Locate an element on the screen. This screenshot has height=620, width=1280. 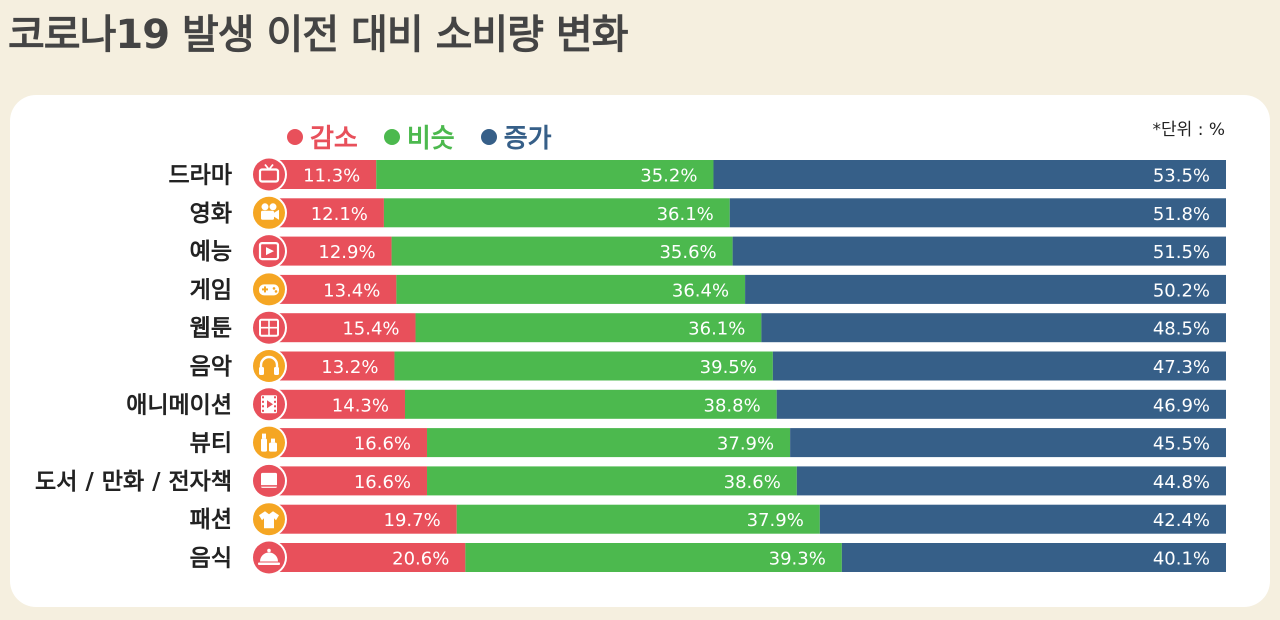
play-screen-icon is located at coordinates (269, 251).